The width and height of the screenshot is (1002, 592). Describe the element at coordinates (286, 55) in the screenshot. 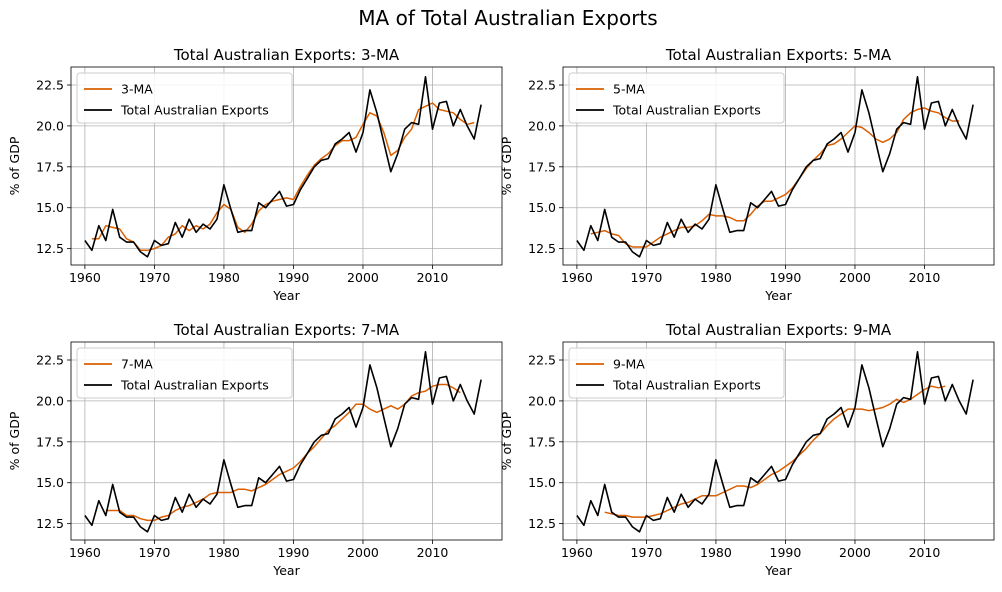

I see `subplot-title: Total Australian Exports: 3-MA` at that location.